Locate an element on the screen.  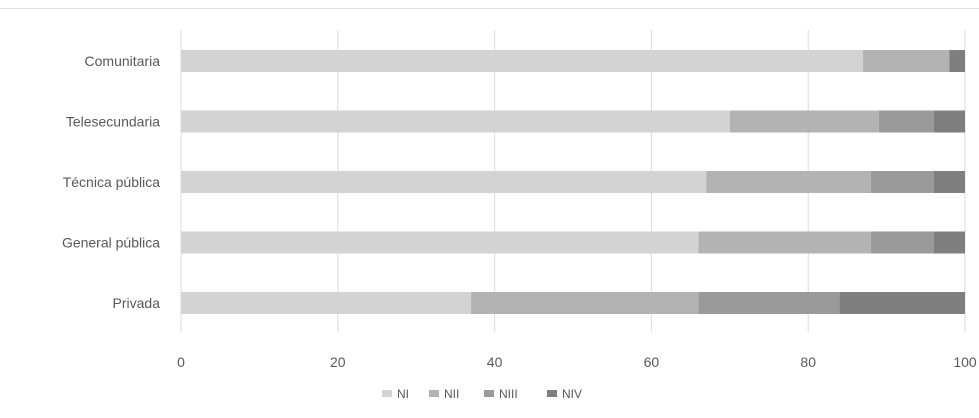
category-label: Telesecundaria is located at coordinates (113, 122).